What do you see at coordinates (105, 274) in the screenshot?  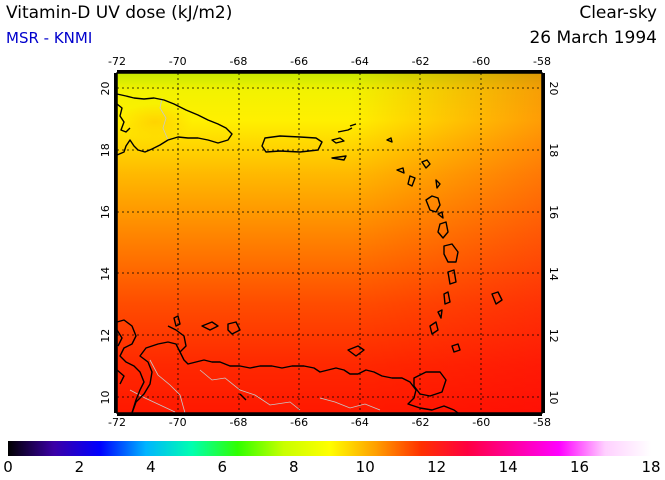 I see `lat-tick-label-left: 14` at bounding box center [105, 274].